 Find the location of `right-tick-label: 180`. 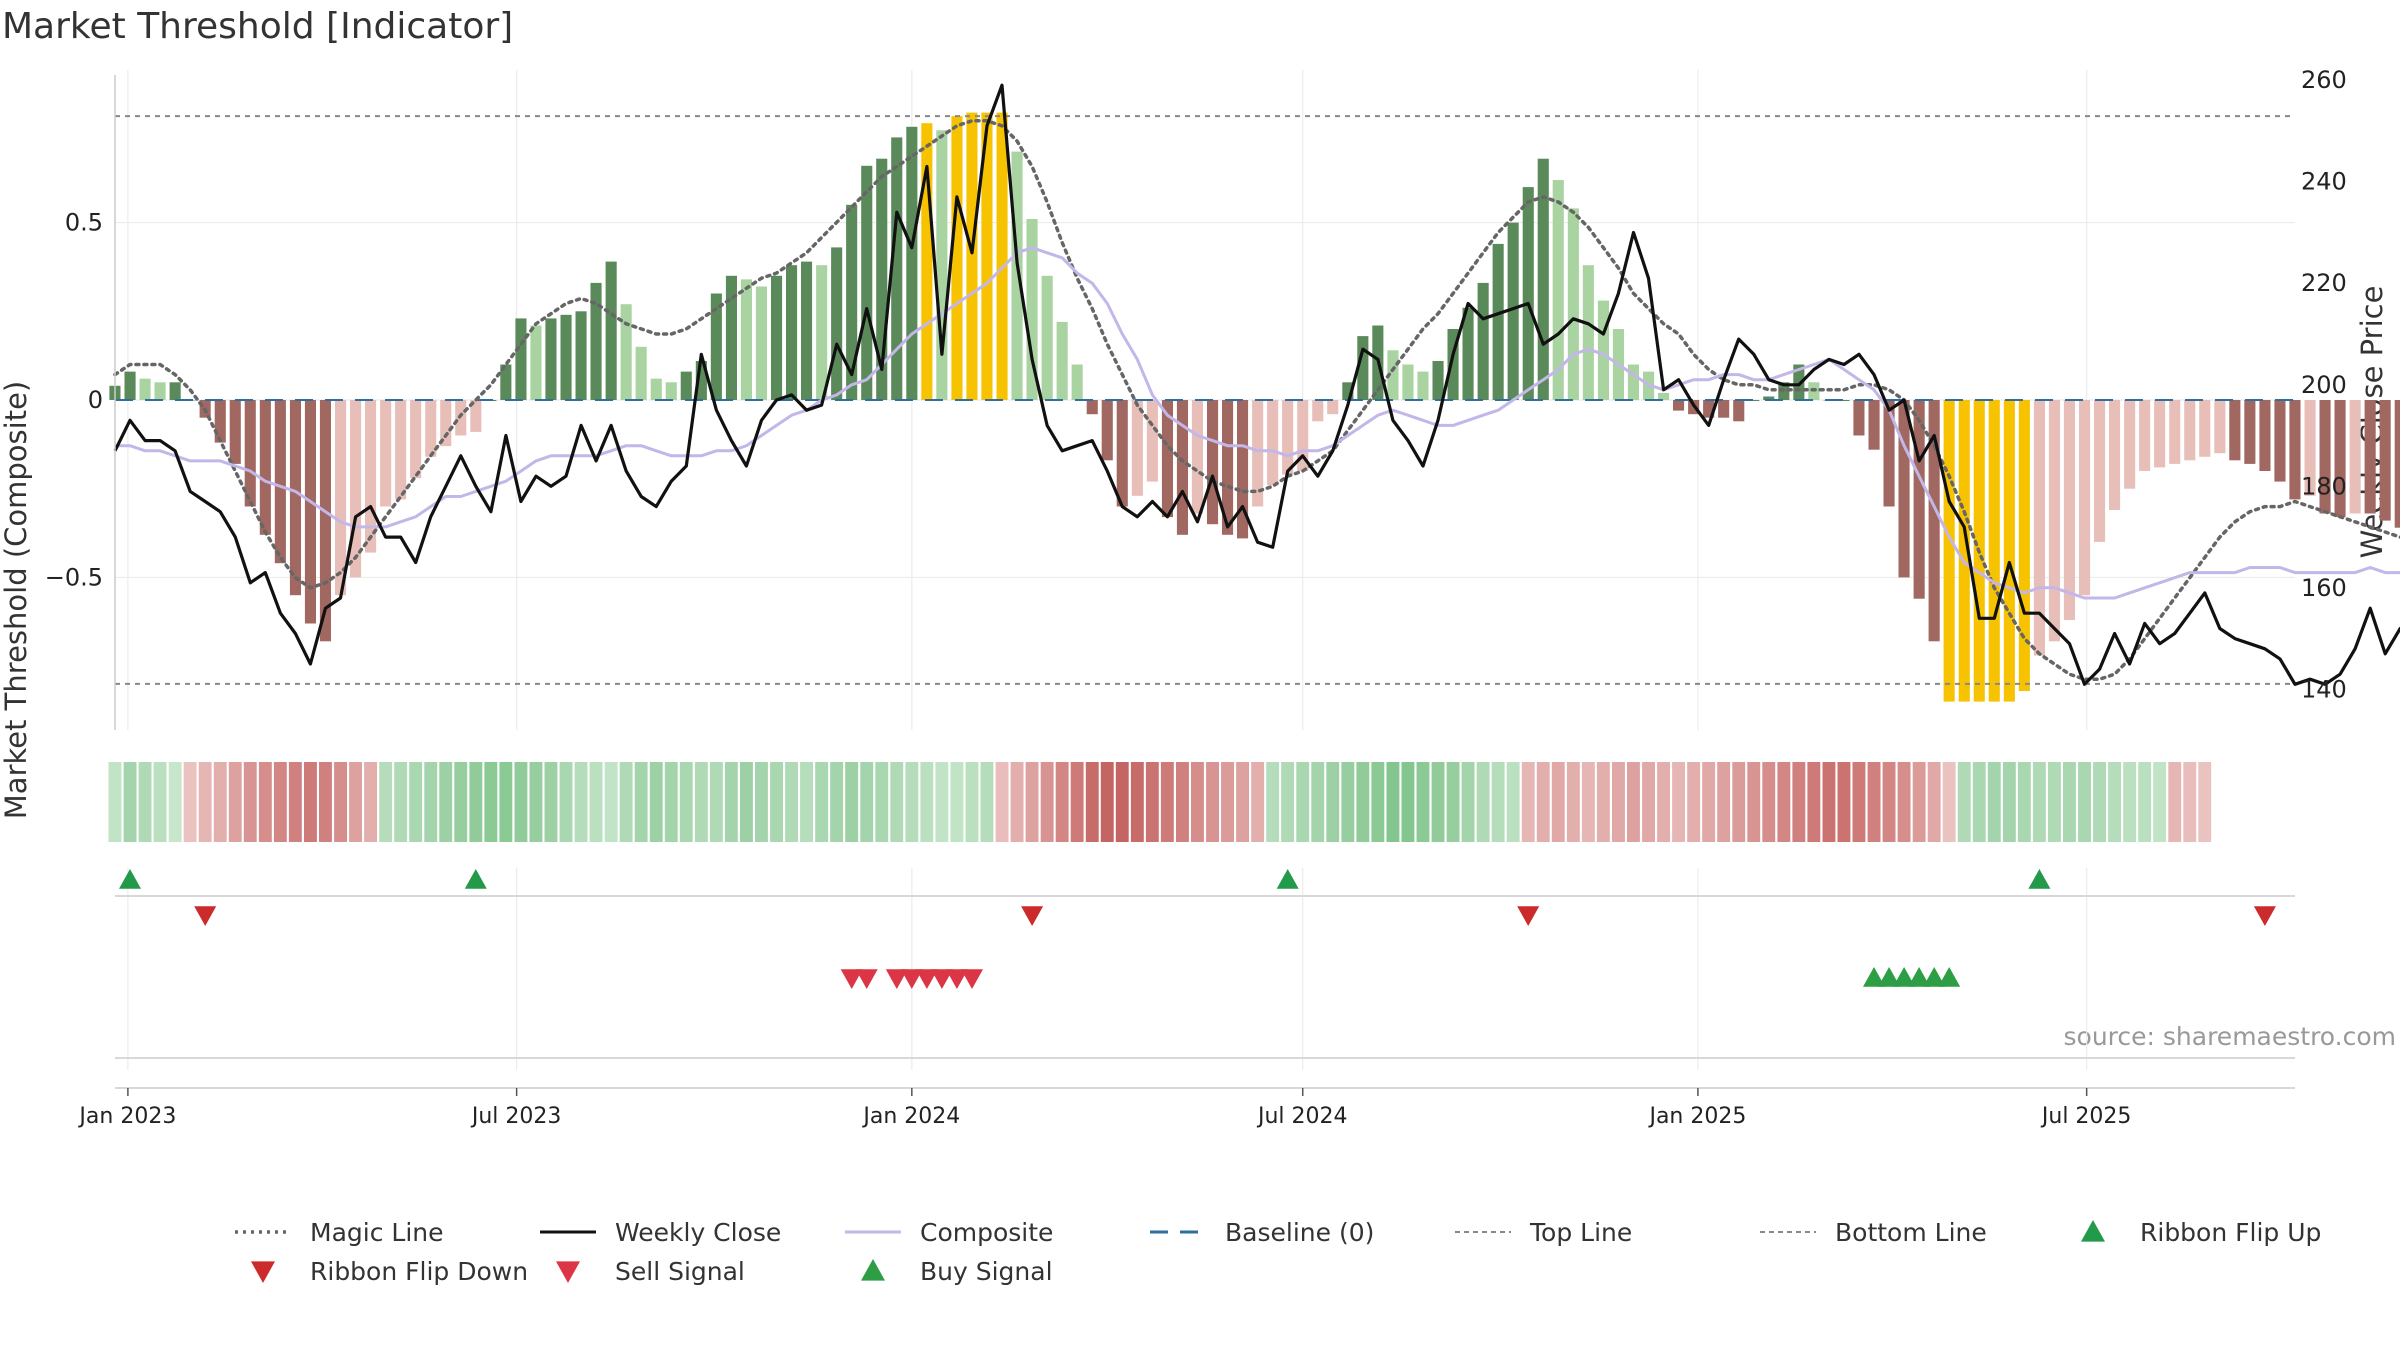

right-tick-label: 180 is located at coordinates (2324, 486).